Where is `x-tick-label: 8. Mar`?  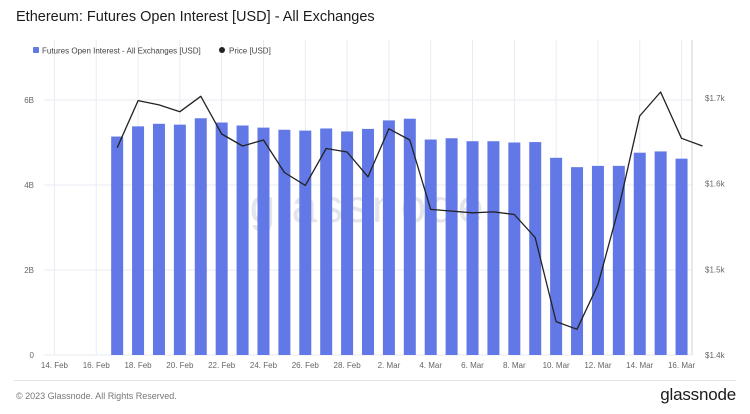
x-tick-label: 8. Mar is located at coordinates (514, 365).